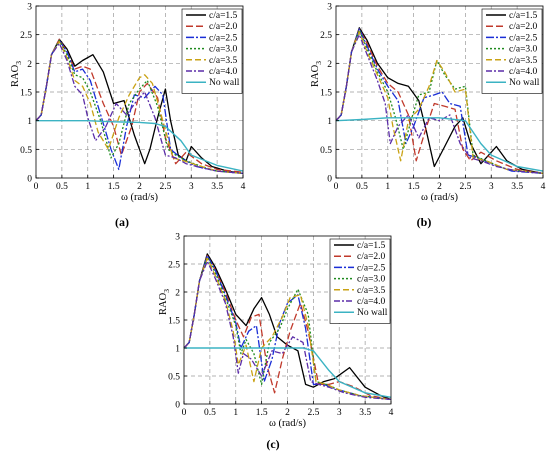 Image resolution: width=550 pixels, height=453 pixels. What do you see at coordinates (272, 444) in the screenshot?
I see `panel-label: (c)` at bounding box center [272, 444].